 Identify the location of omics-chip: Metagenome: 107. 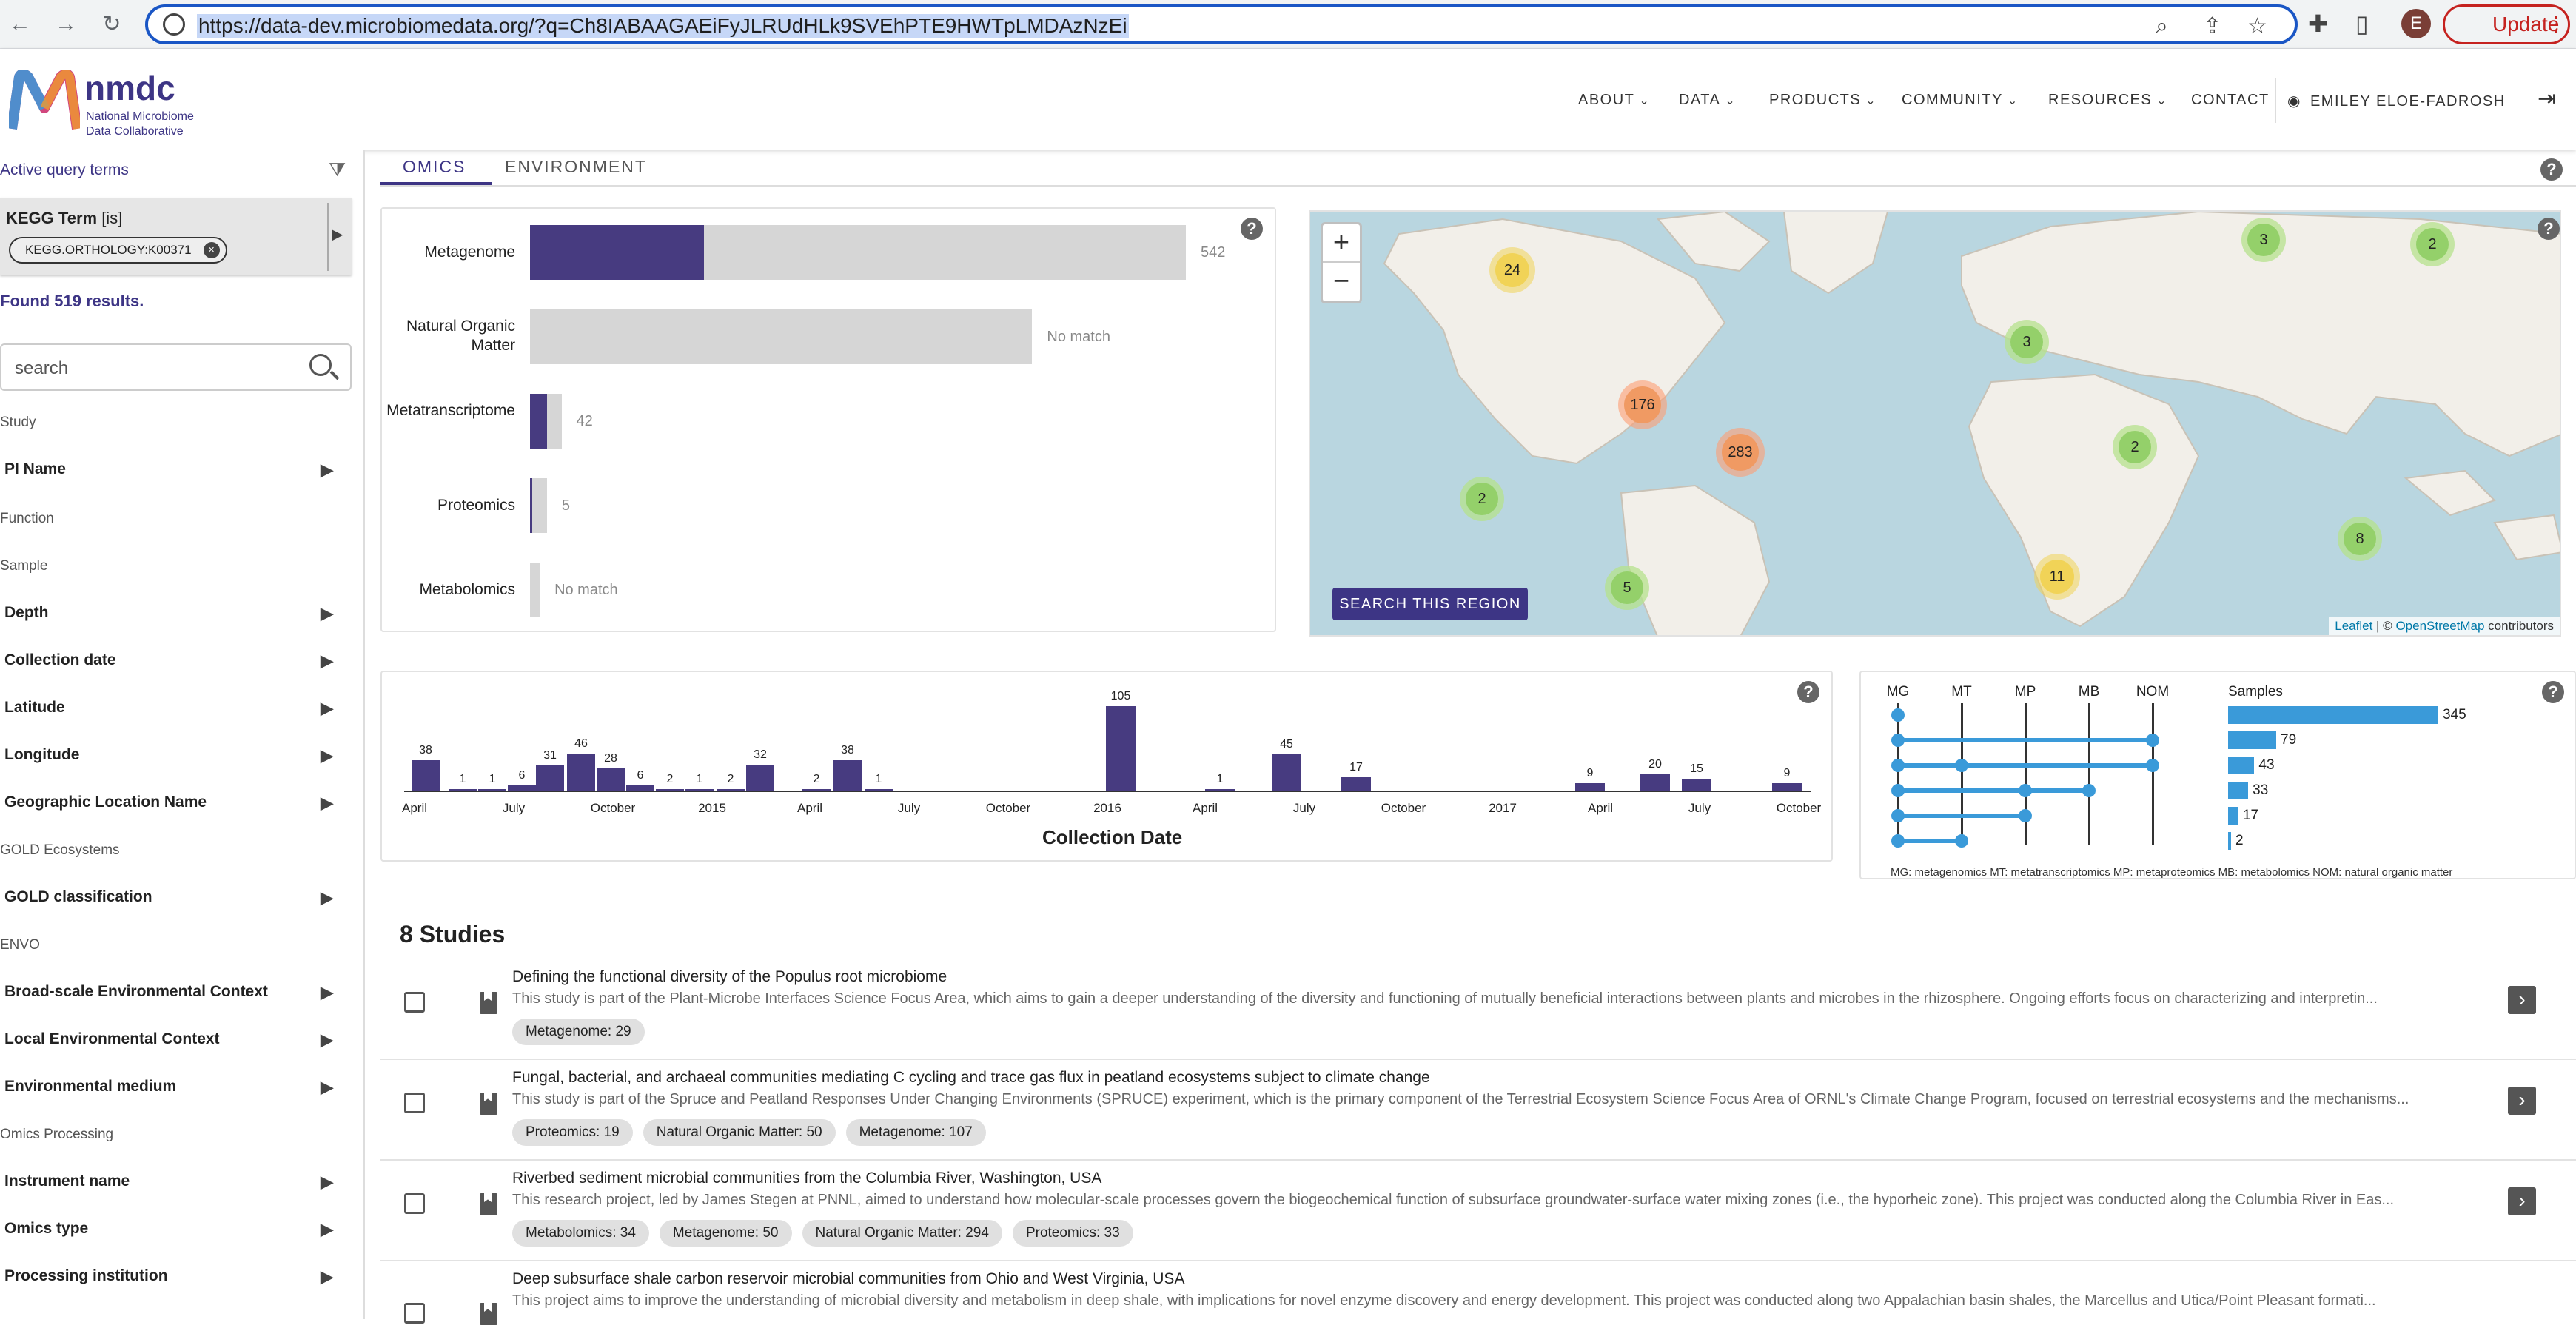
(915, 1132).